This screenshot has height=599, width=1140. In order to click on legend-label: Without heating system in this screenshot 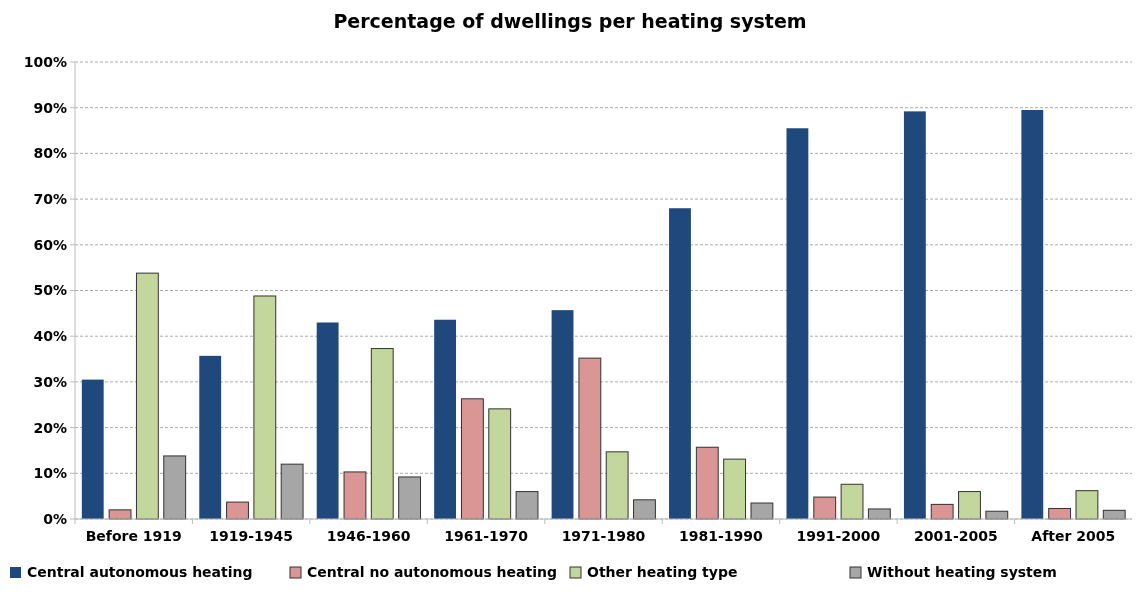, I will do `click(962, 572)`.